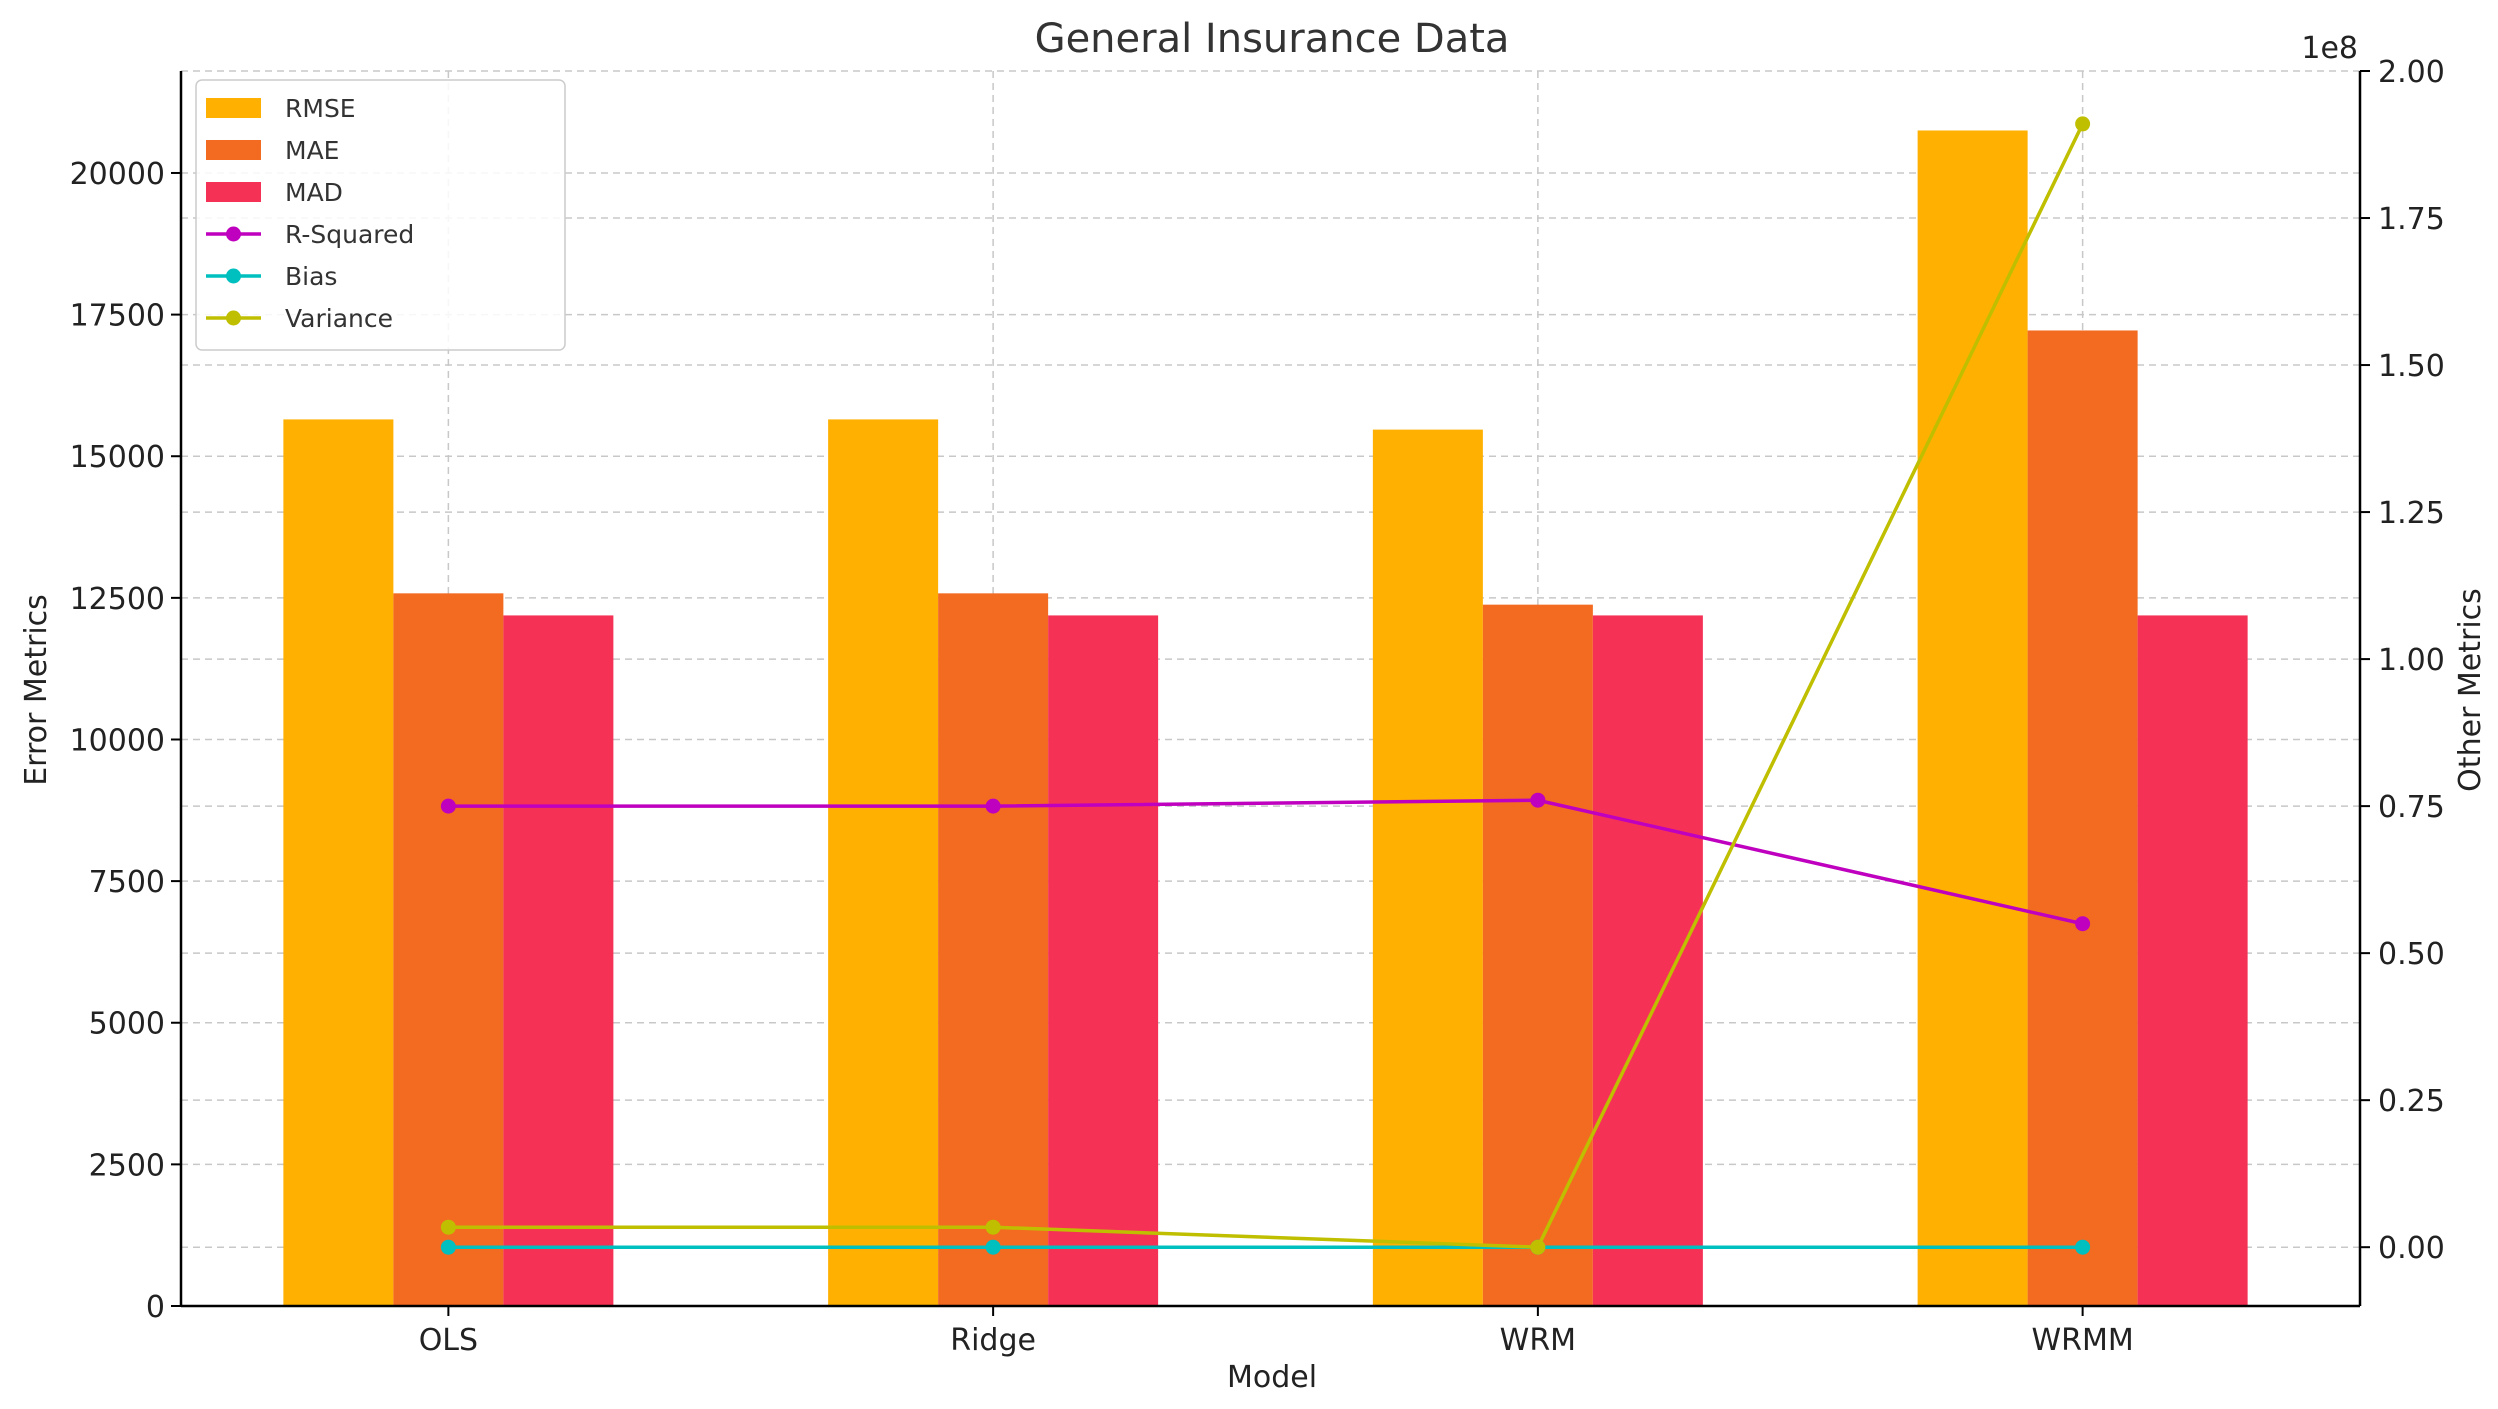 This screenshot has height=1409, width=2498. I want to click on legend-marker-bias, so click(233, 276).